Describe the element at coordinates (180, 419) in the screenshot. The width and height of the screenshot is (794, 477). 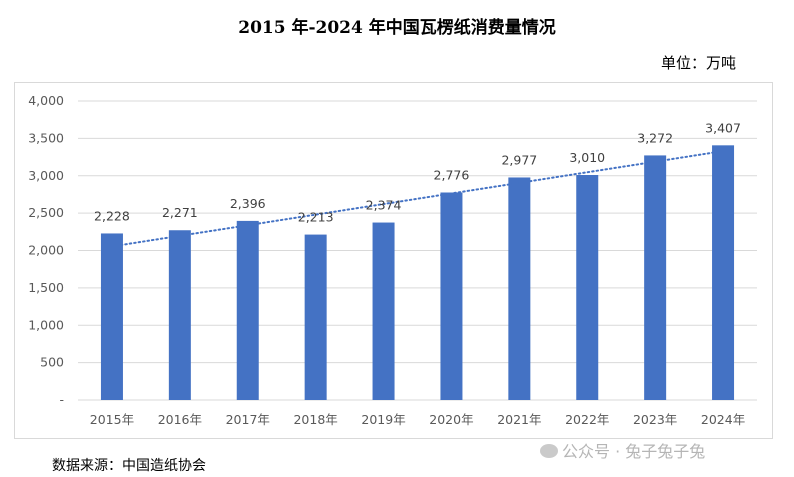
I see `x-tick-label: 2016年` at that location.